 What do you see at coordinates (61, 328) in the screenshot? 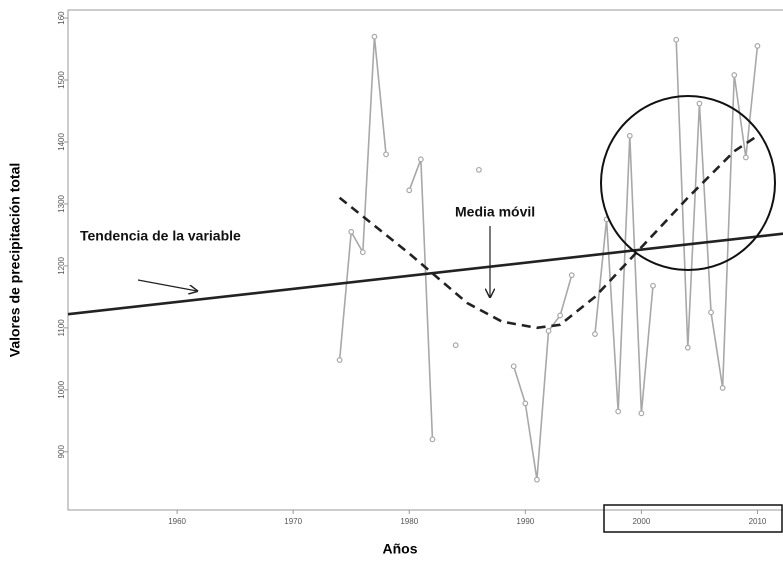
I see `y-tick-label: 1100` at bounding box center [61, 328].